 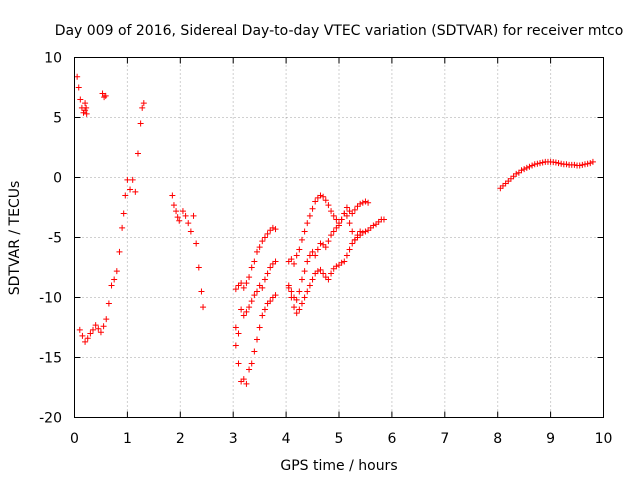 I want to click on x-tick-label: 1, so click(x=127, y=439).